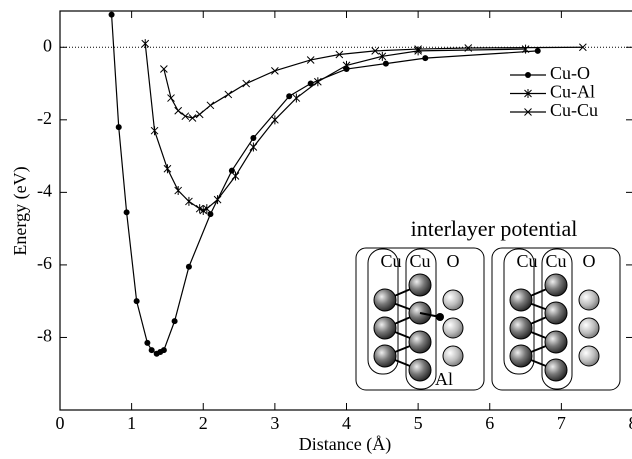 Image resolution: width=632 pixels, height=459 pixels. I want to click on y-tick-label: -2, so click(44, 118).